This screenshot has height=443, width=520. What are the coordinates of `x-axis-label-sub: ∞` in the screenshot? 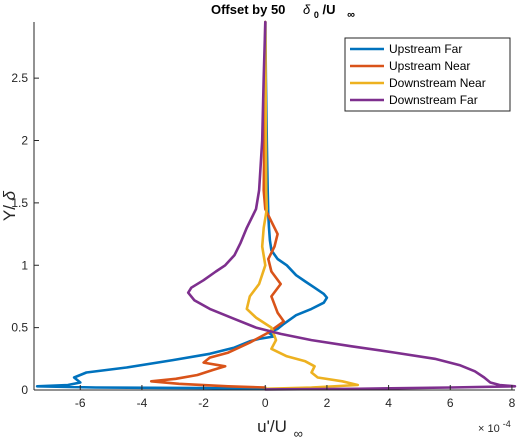 It's located at (298, 433).